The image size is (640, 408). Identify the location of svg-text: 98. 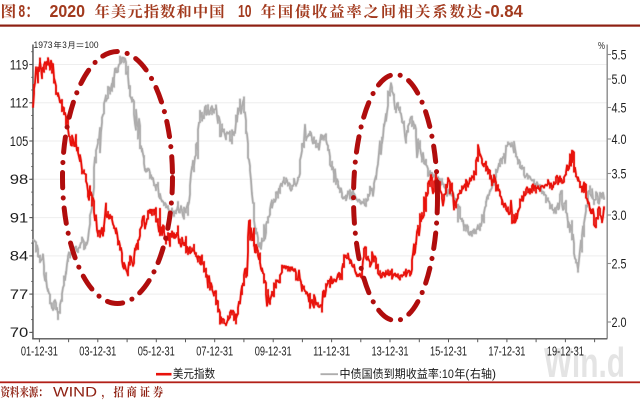
(19, 179).